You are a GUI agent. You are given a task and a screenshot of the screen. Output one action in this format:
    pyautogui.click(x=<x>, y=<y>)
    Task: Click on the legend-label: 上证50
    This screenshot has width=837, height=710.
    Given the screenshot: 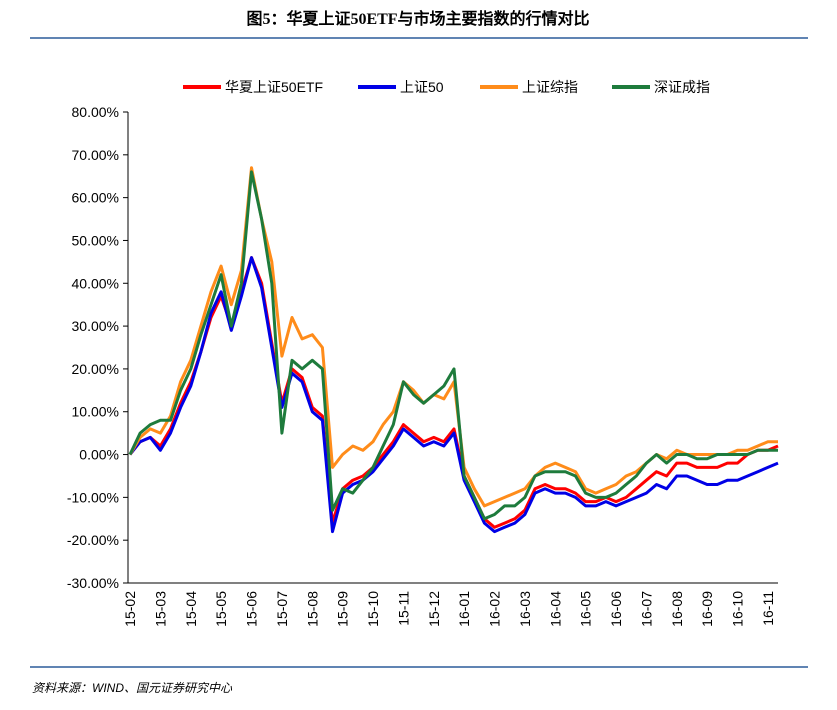 What is the action you would take?
    pyautogui.click(x=422, y=87)
    